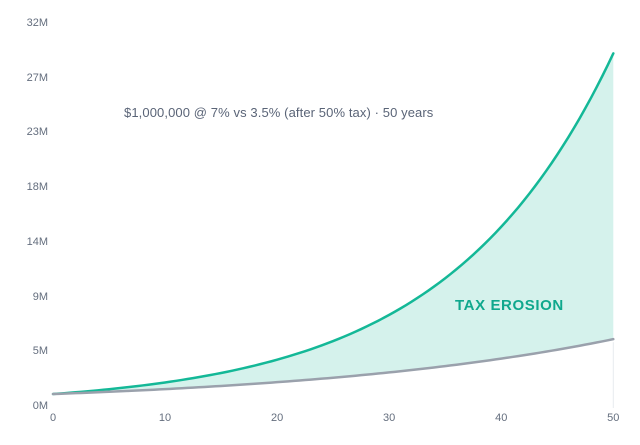 This screenshot has height=445, width=640. What do you see at coordinates (277, 418) in the screenshot?
I see `x-tick-label: 20` at bounding box center [277, 418].